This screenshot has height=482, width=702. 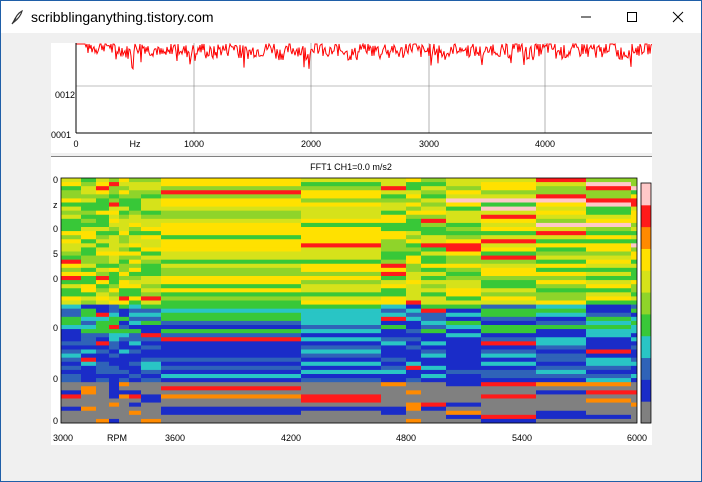 What do you see at coordinates (351, 17) in the screenshot?
I see `title-bar: scribblinganything.tistory.com` at bounding box center [351, 17].